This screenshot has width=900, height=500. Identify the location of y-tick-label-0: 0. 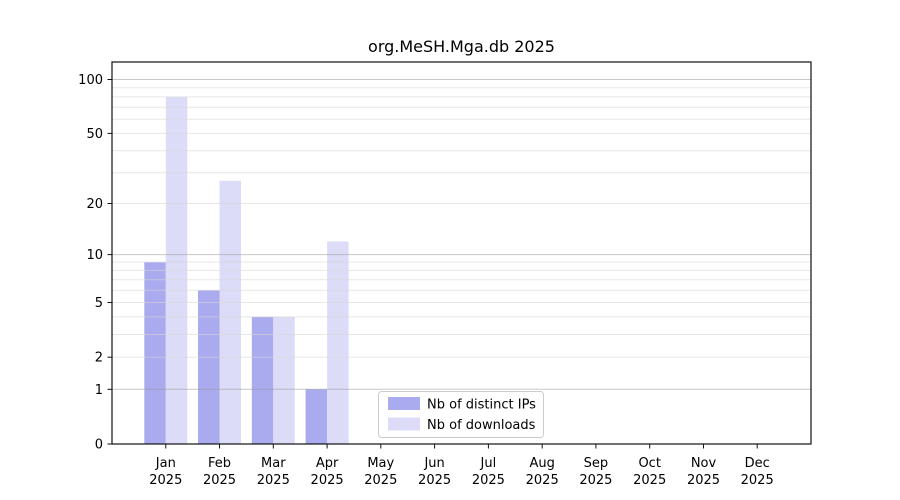
(99, 445).